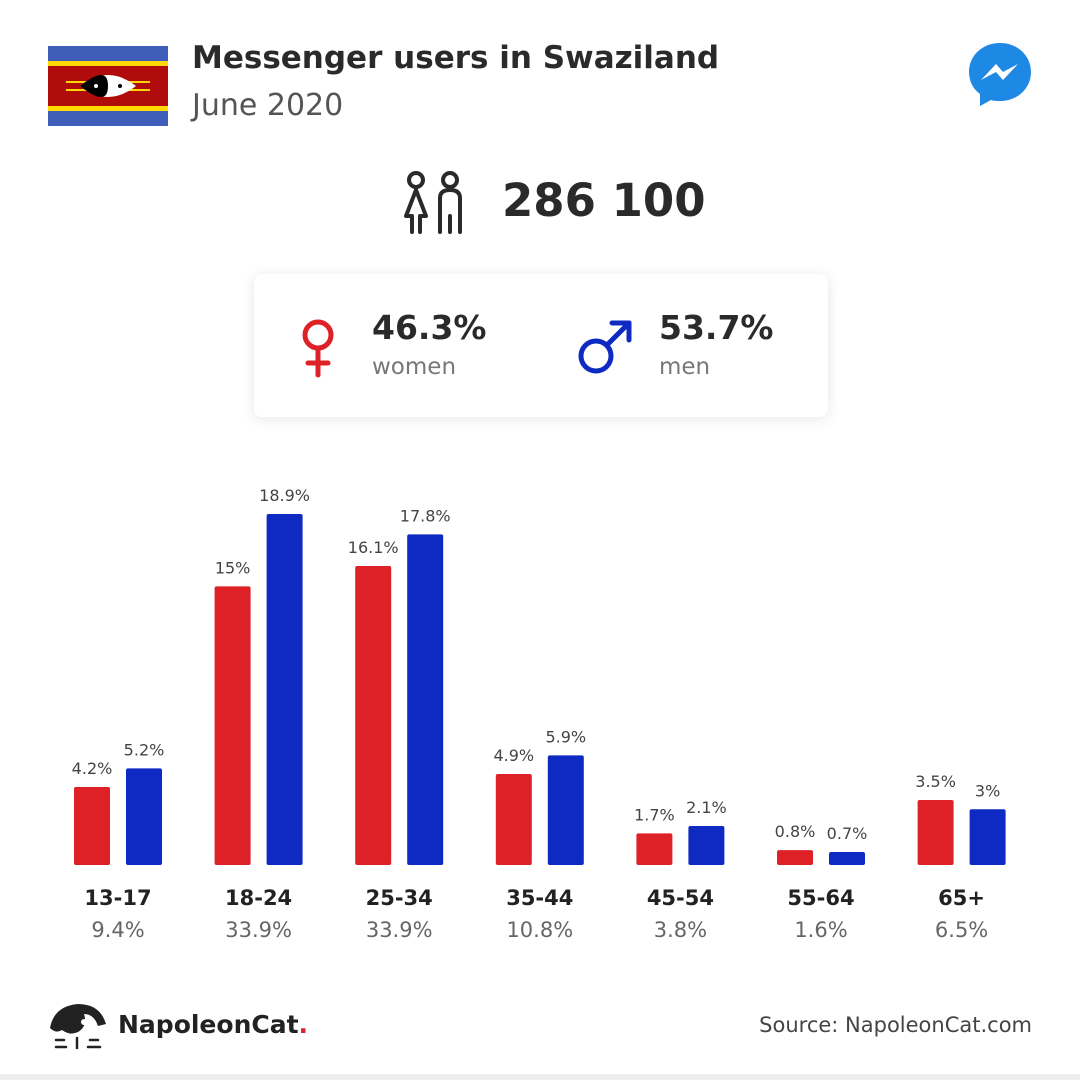 This screenshot has width=1080, height=1080. Describe the element at coordinates (716, 327) in the screenshot. I see `men-percentage: 53.7%` at that location.